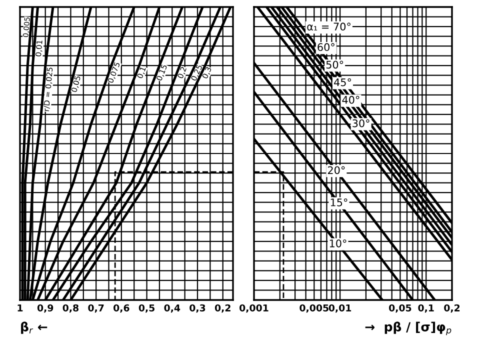 This screenshot has height=349, width=482. I want to click on x-tick-label: 0,9, so click(45, 308).